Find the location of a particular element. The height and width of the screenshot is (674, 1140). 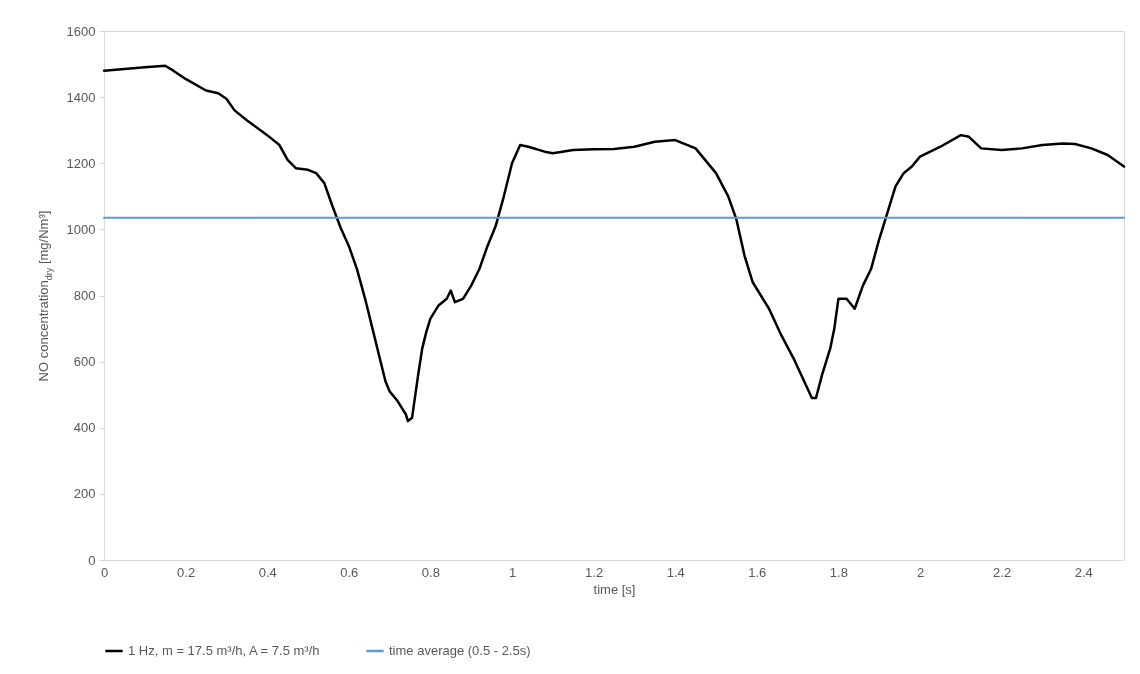

x-tick-label: 0.2 is located at coordinates (186, 572).